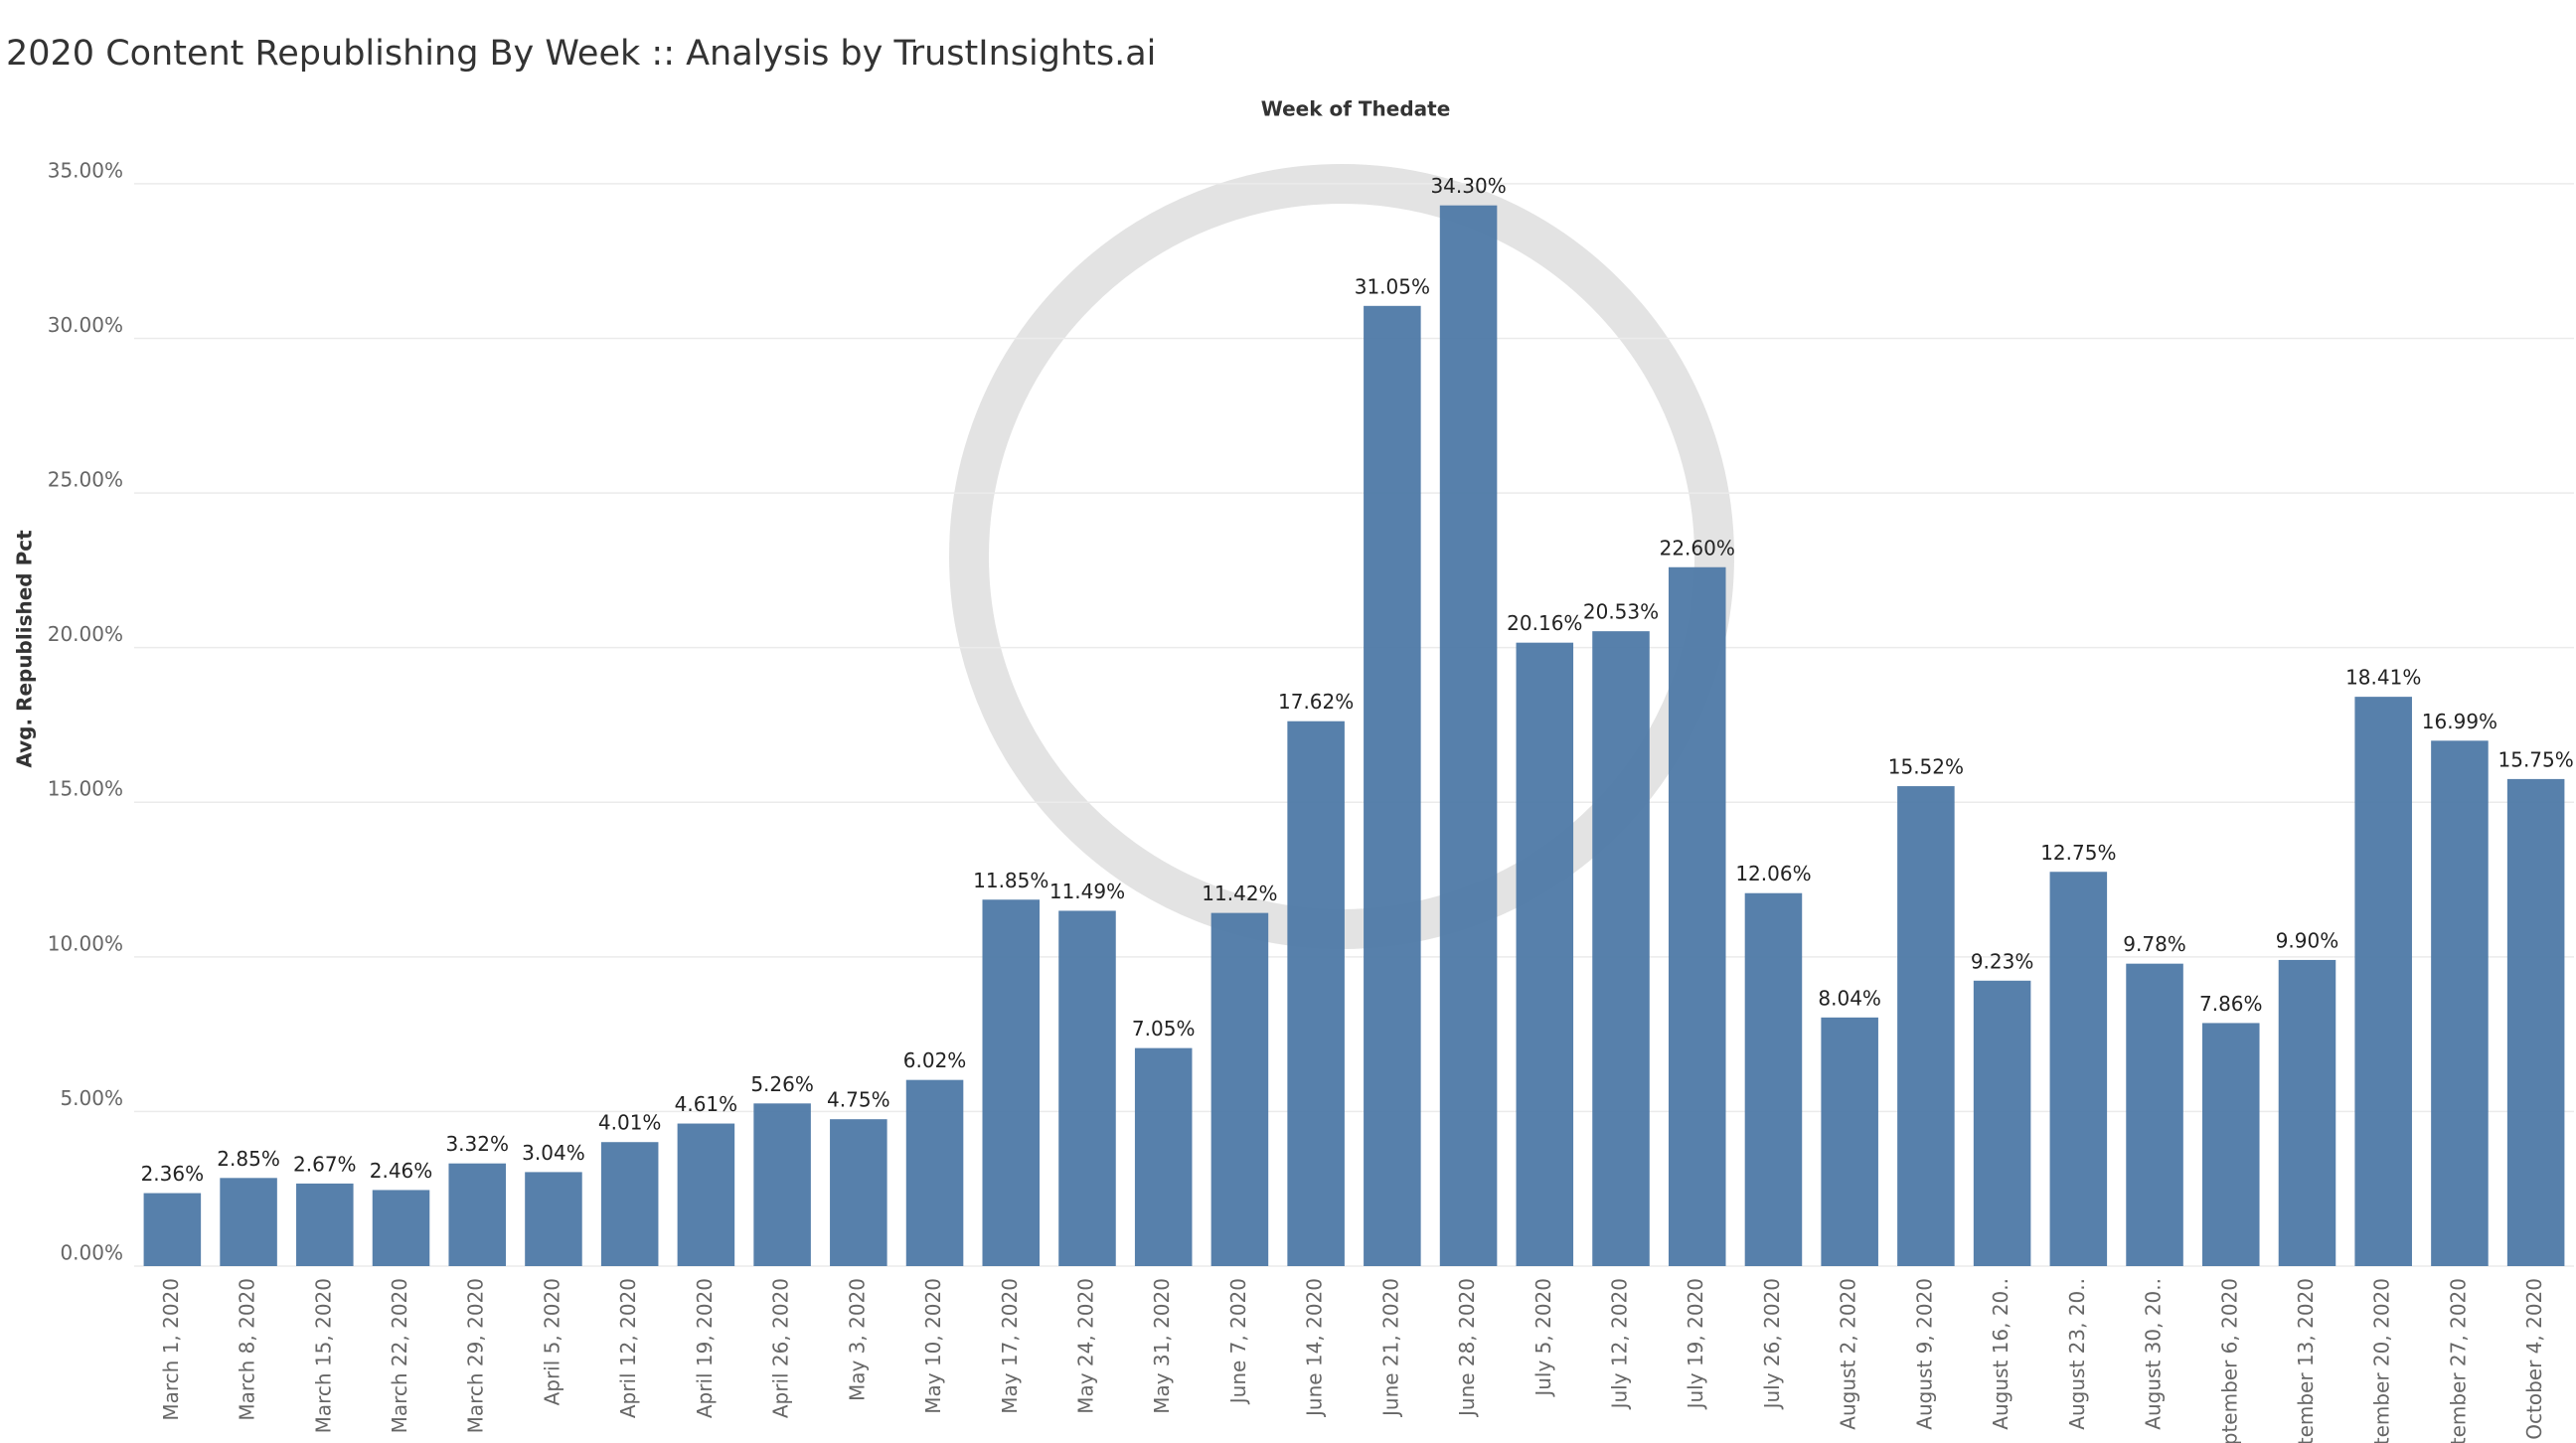  What do you see at coordinates (91, 1253) in the screenshot?
I see `y-tick-label: 0.00%` at bounding box center [91, 1253].